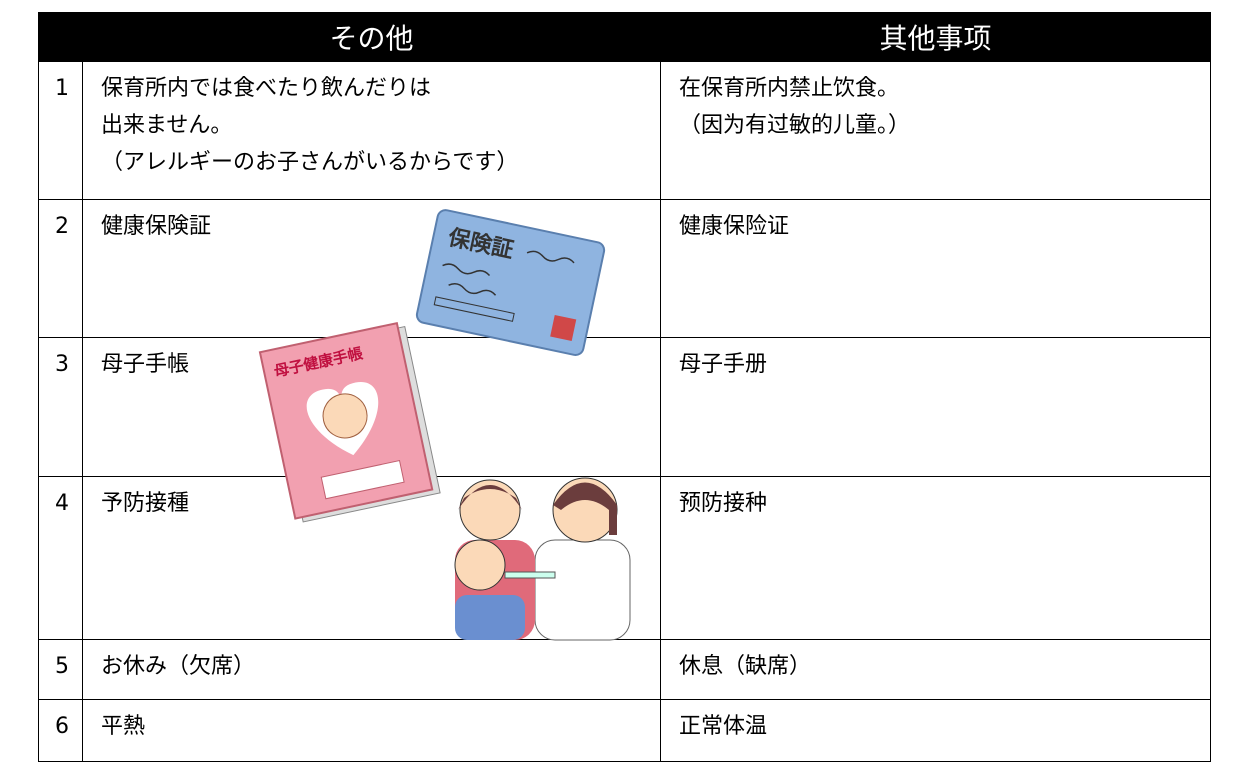 The image size is (1246, 782). Describe the element at coordinates (60, 268) in the screenshot. I see `number-cell: 2` at that location.